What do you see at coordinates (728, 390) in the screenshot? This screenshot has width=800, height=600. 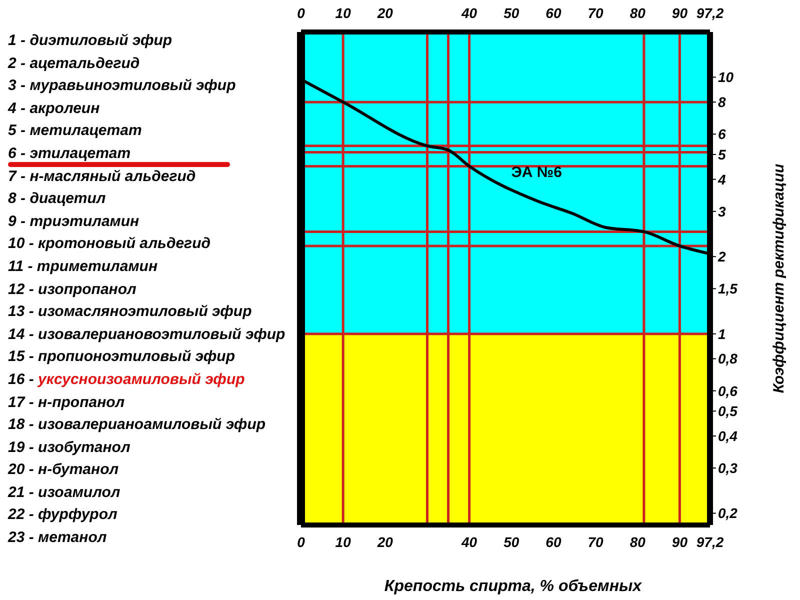 I see `y-tick-label: 0,6` at bounding box center [728, 390].